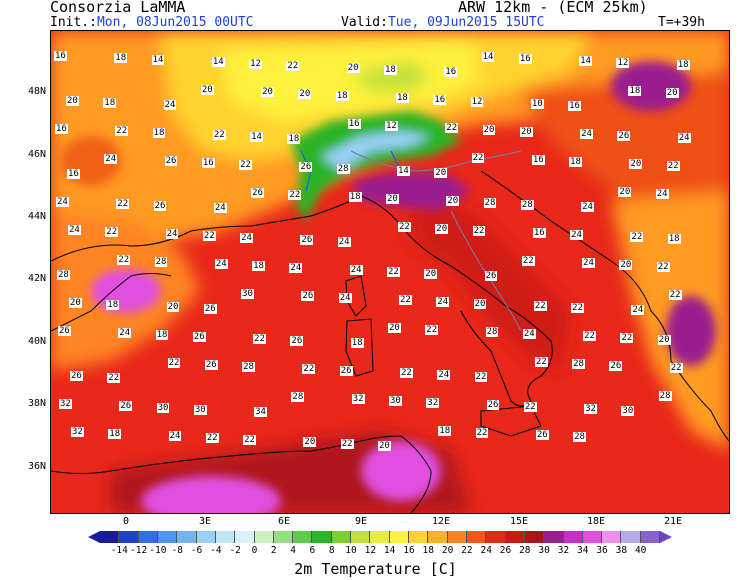 The width and height of the screenshot is (751, 580). What do you see at coordinates (205, 521) in the screenshot?
I see `lon-tick: 3E` at bounding box center [205, 521].